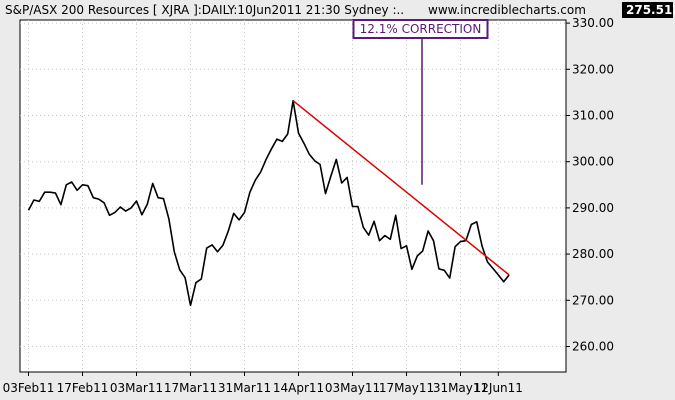 This screenshot has height=400, width=675. What do you see at coordinates (460, 388) in the screenshot?
I see `x-tick-label: 31May11` at bounding box center [460, 388].